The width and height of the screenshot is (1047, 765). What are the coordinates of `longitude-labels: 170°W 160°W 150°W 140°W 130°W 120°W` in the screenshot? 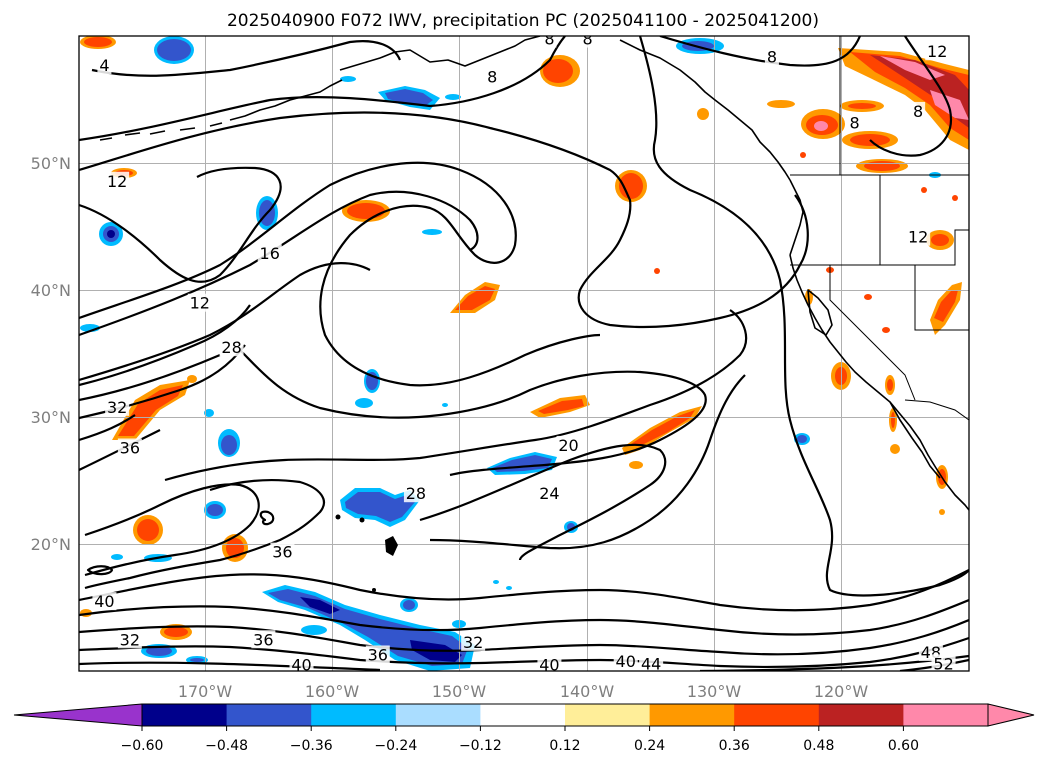 It's located at (523, 691).